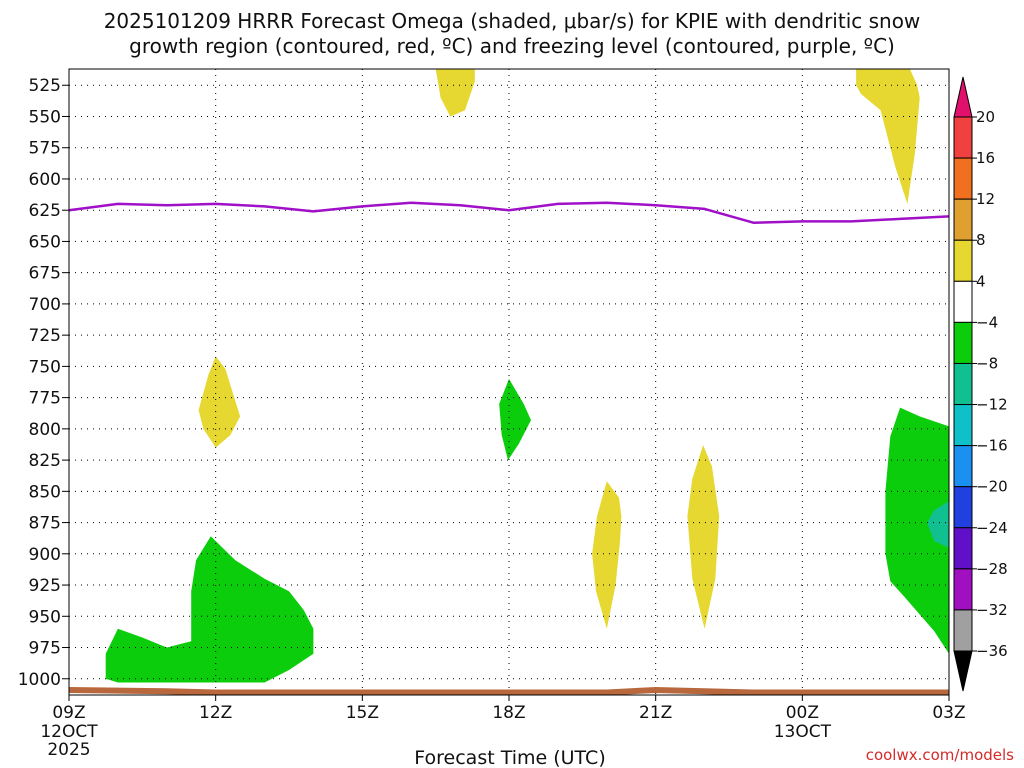 Image resolution: width=1024 pixels, height=768 pixels. I want to click on y-tick-label: 700, so click(45, 305).